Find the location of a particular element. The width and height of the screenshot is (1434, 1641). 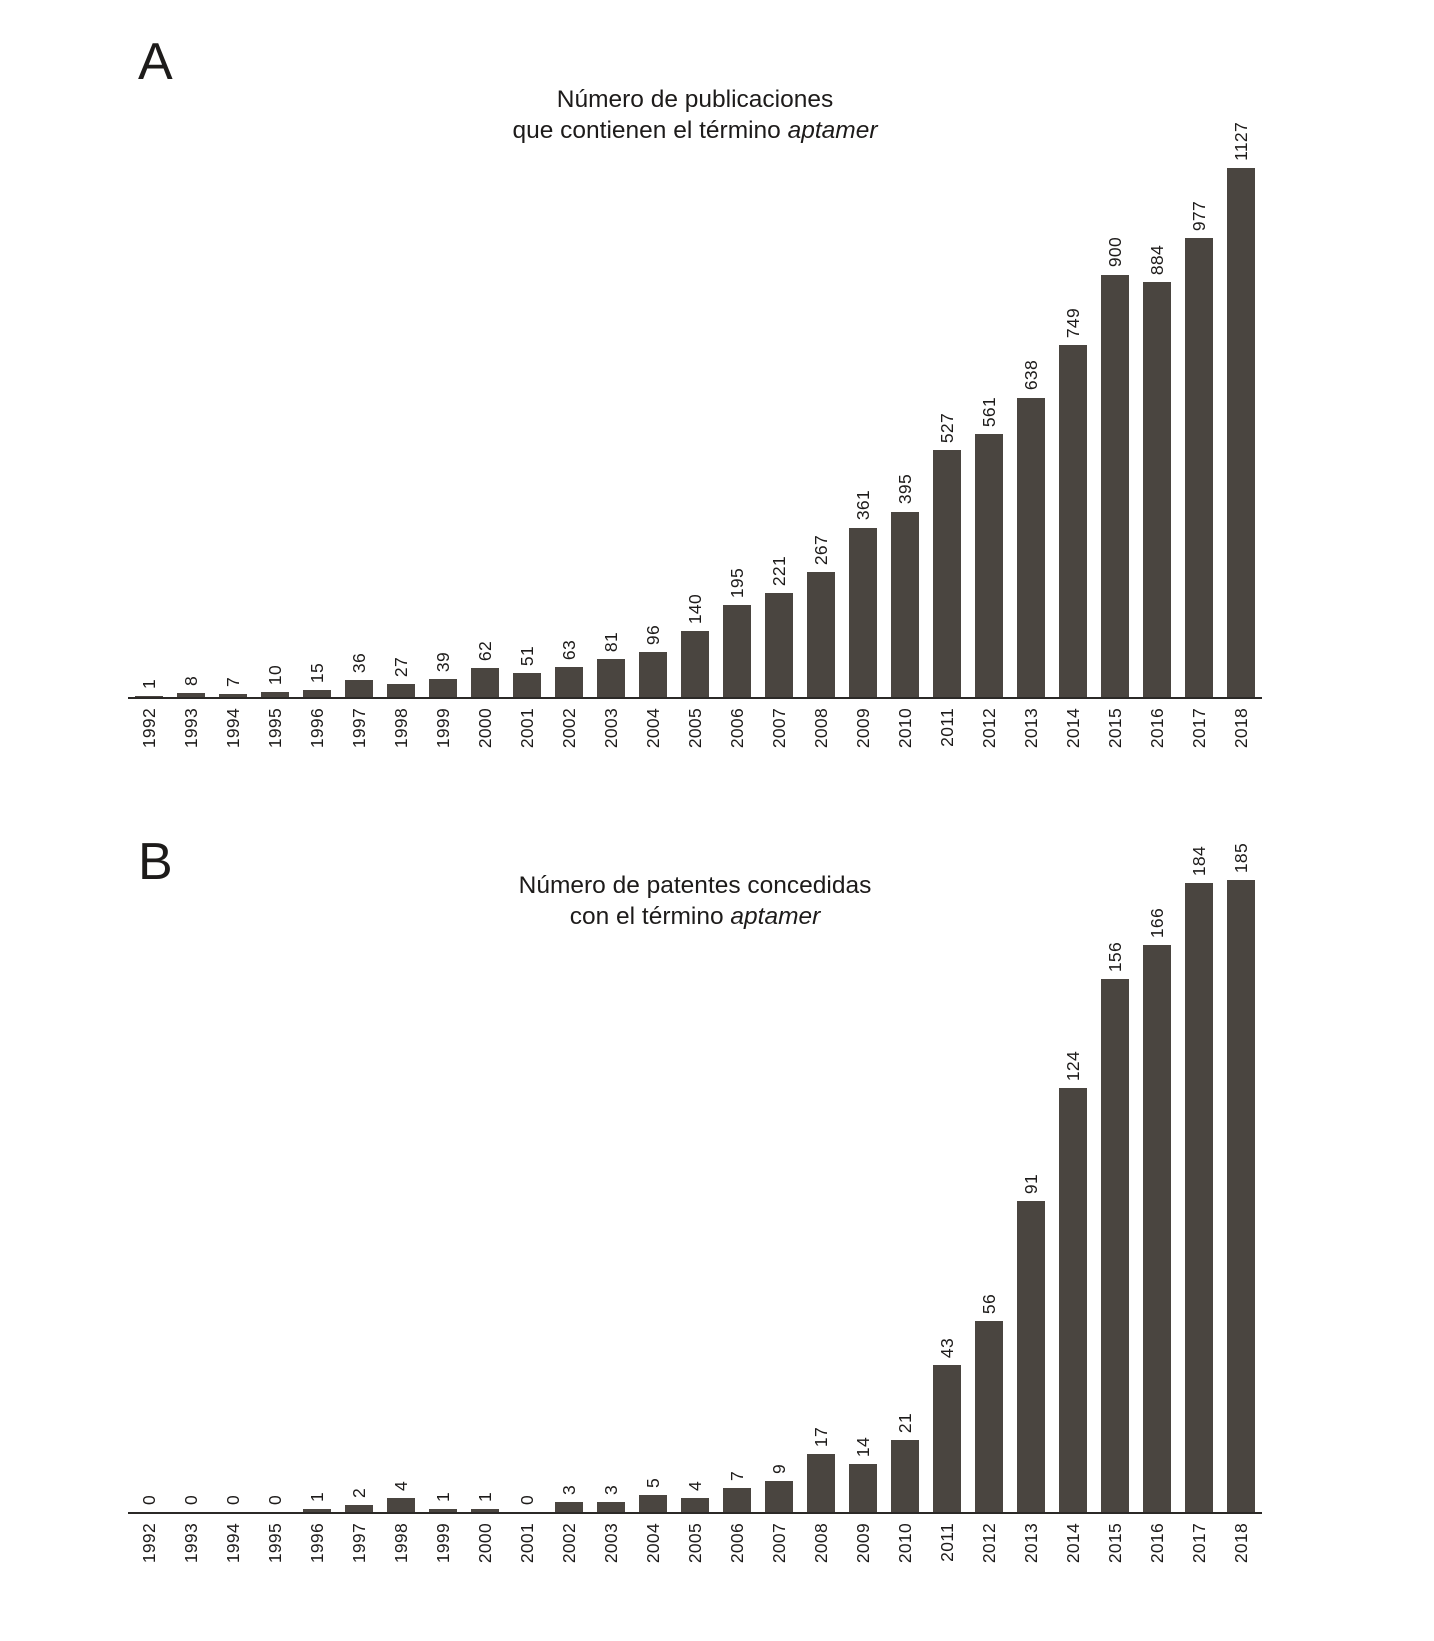

year-tick: 2017 is located at coordinates (1199, 743).